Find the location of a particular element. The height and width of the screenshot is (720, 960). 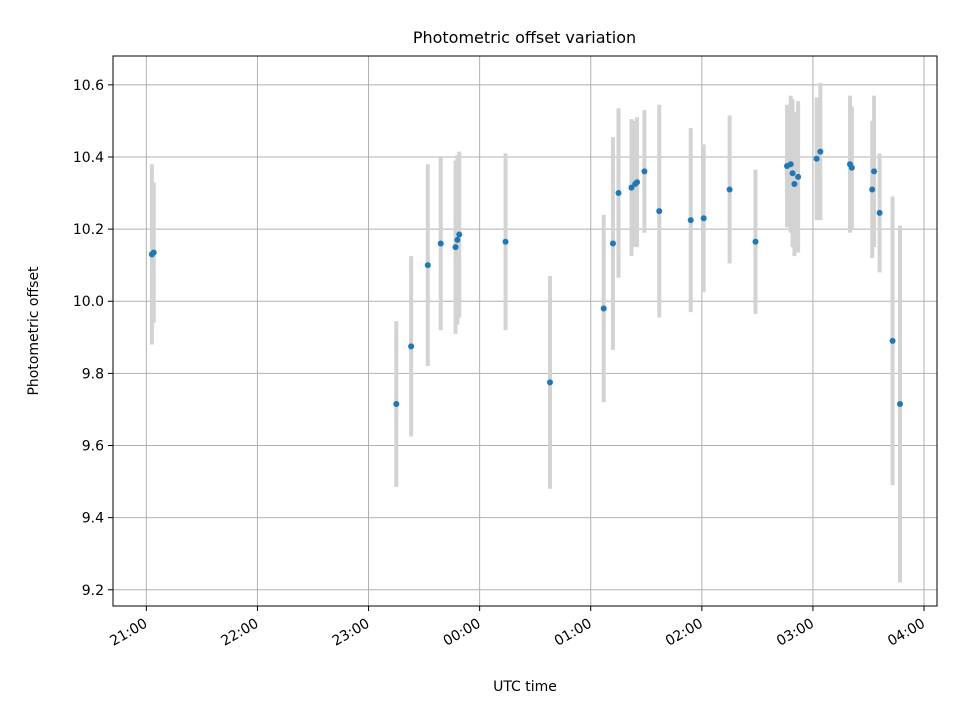

x-axis-label: UTC time is located at coordinates (525, 687).